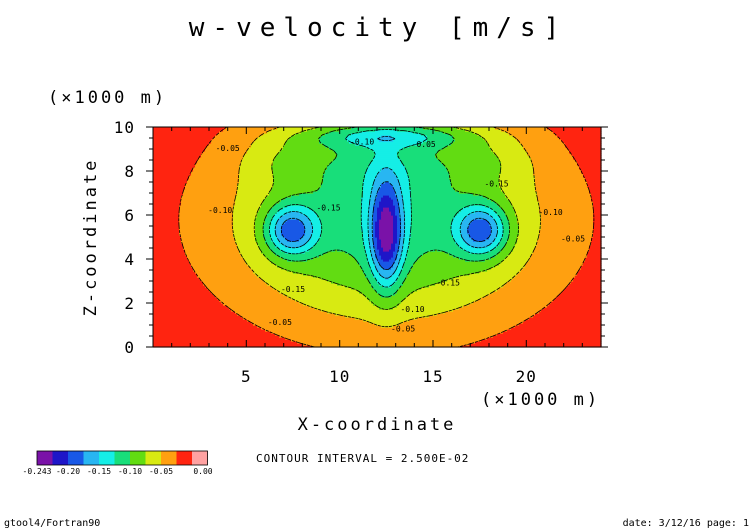 The height and width of the screenshot is (532, 752). I want to click on colorbar-label: 0.00, so click(202, 471).